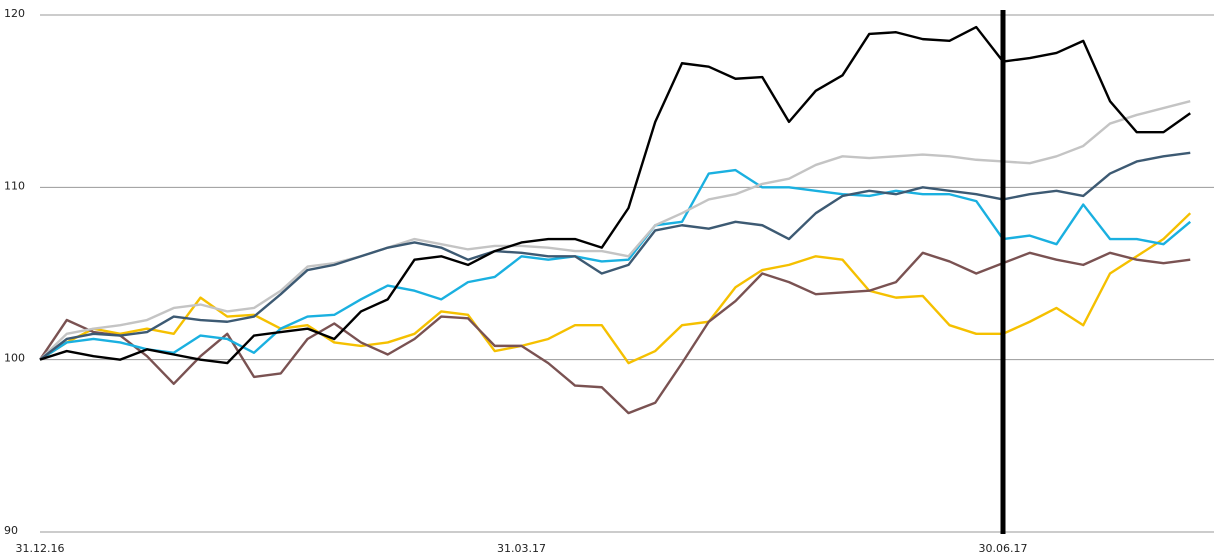 This screenshot has height=559, width=1214. What do you see at coordinates (14, 13) in the screenshot?
I see `y-tick-label: 120` at bounding box center [14, 13].